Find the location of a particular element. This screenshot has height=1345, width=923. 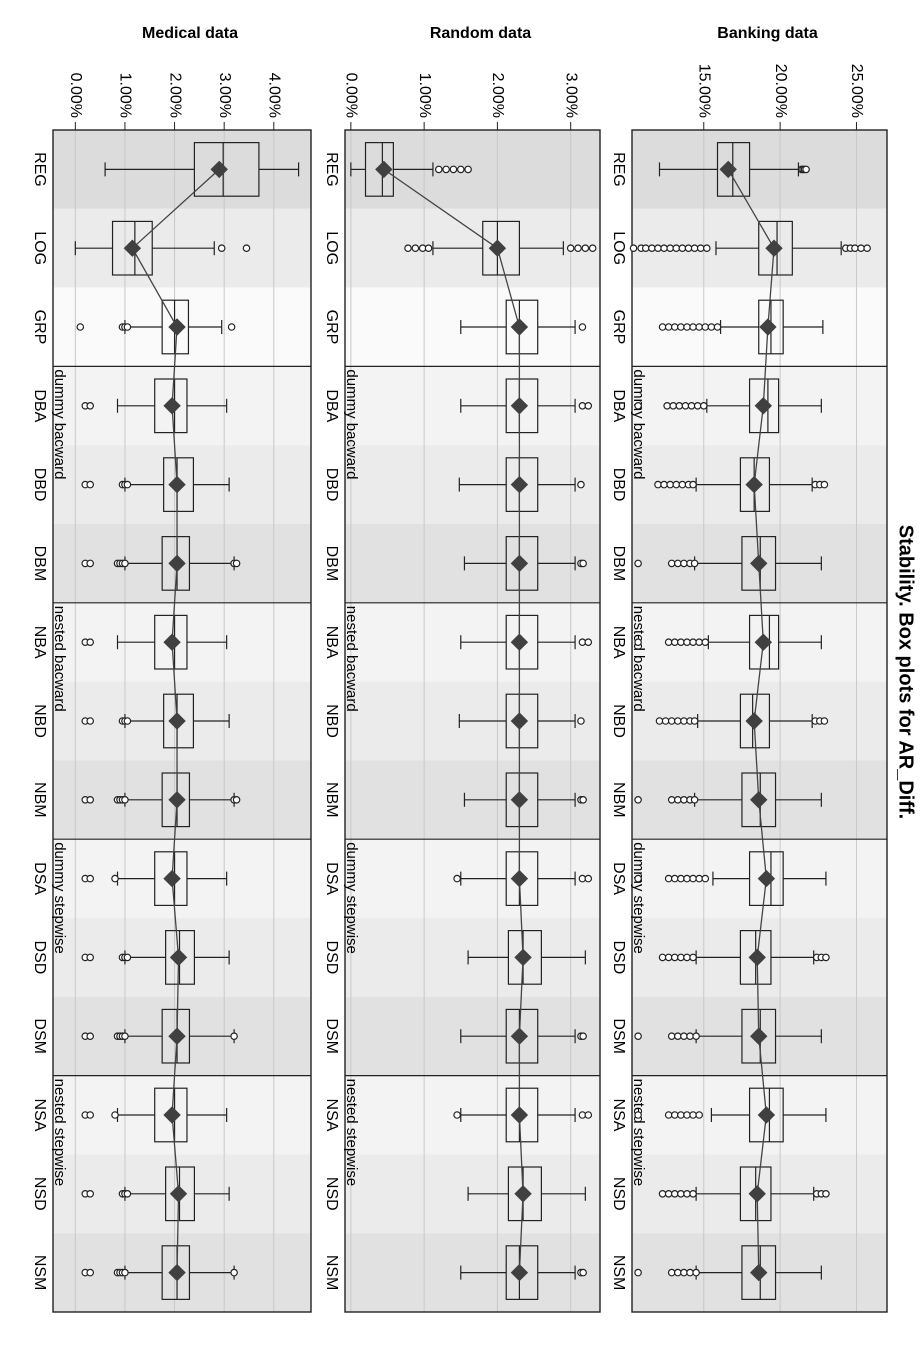

category-label: NSA is located at coordinates (618, 1115).